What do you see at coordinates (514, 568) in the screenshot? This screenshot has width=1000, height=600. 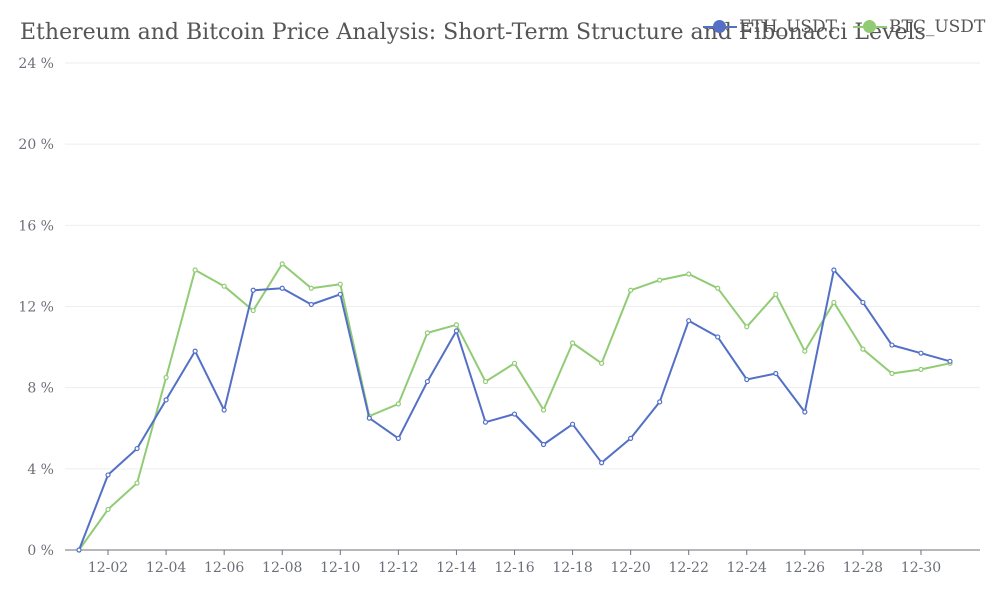 I see `x-tick-label: 12-16` at bounding box center [514, 568].